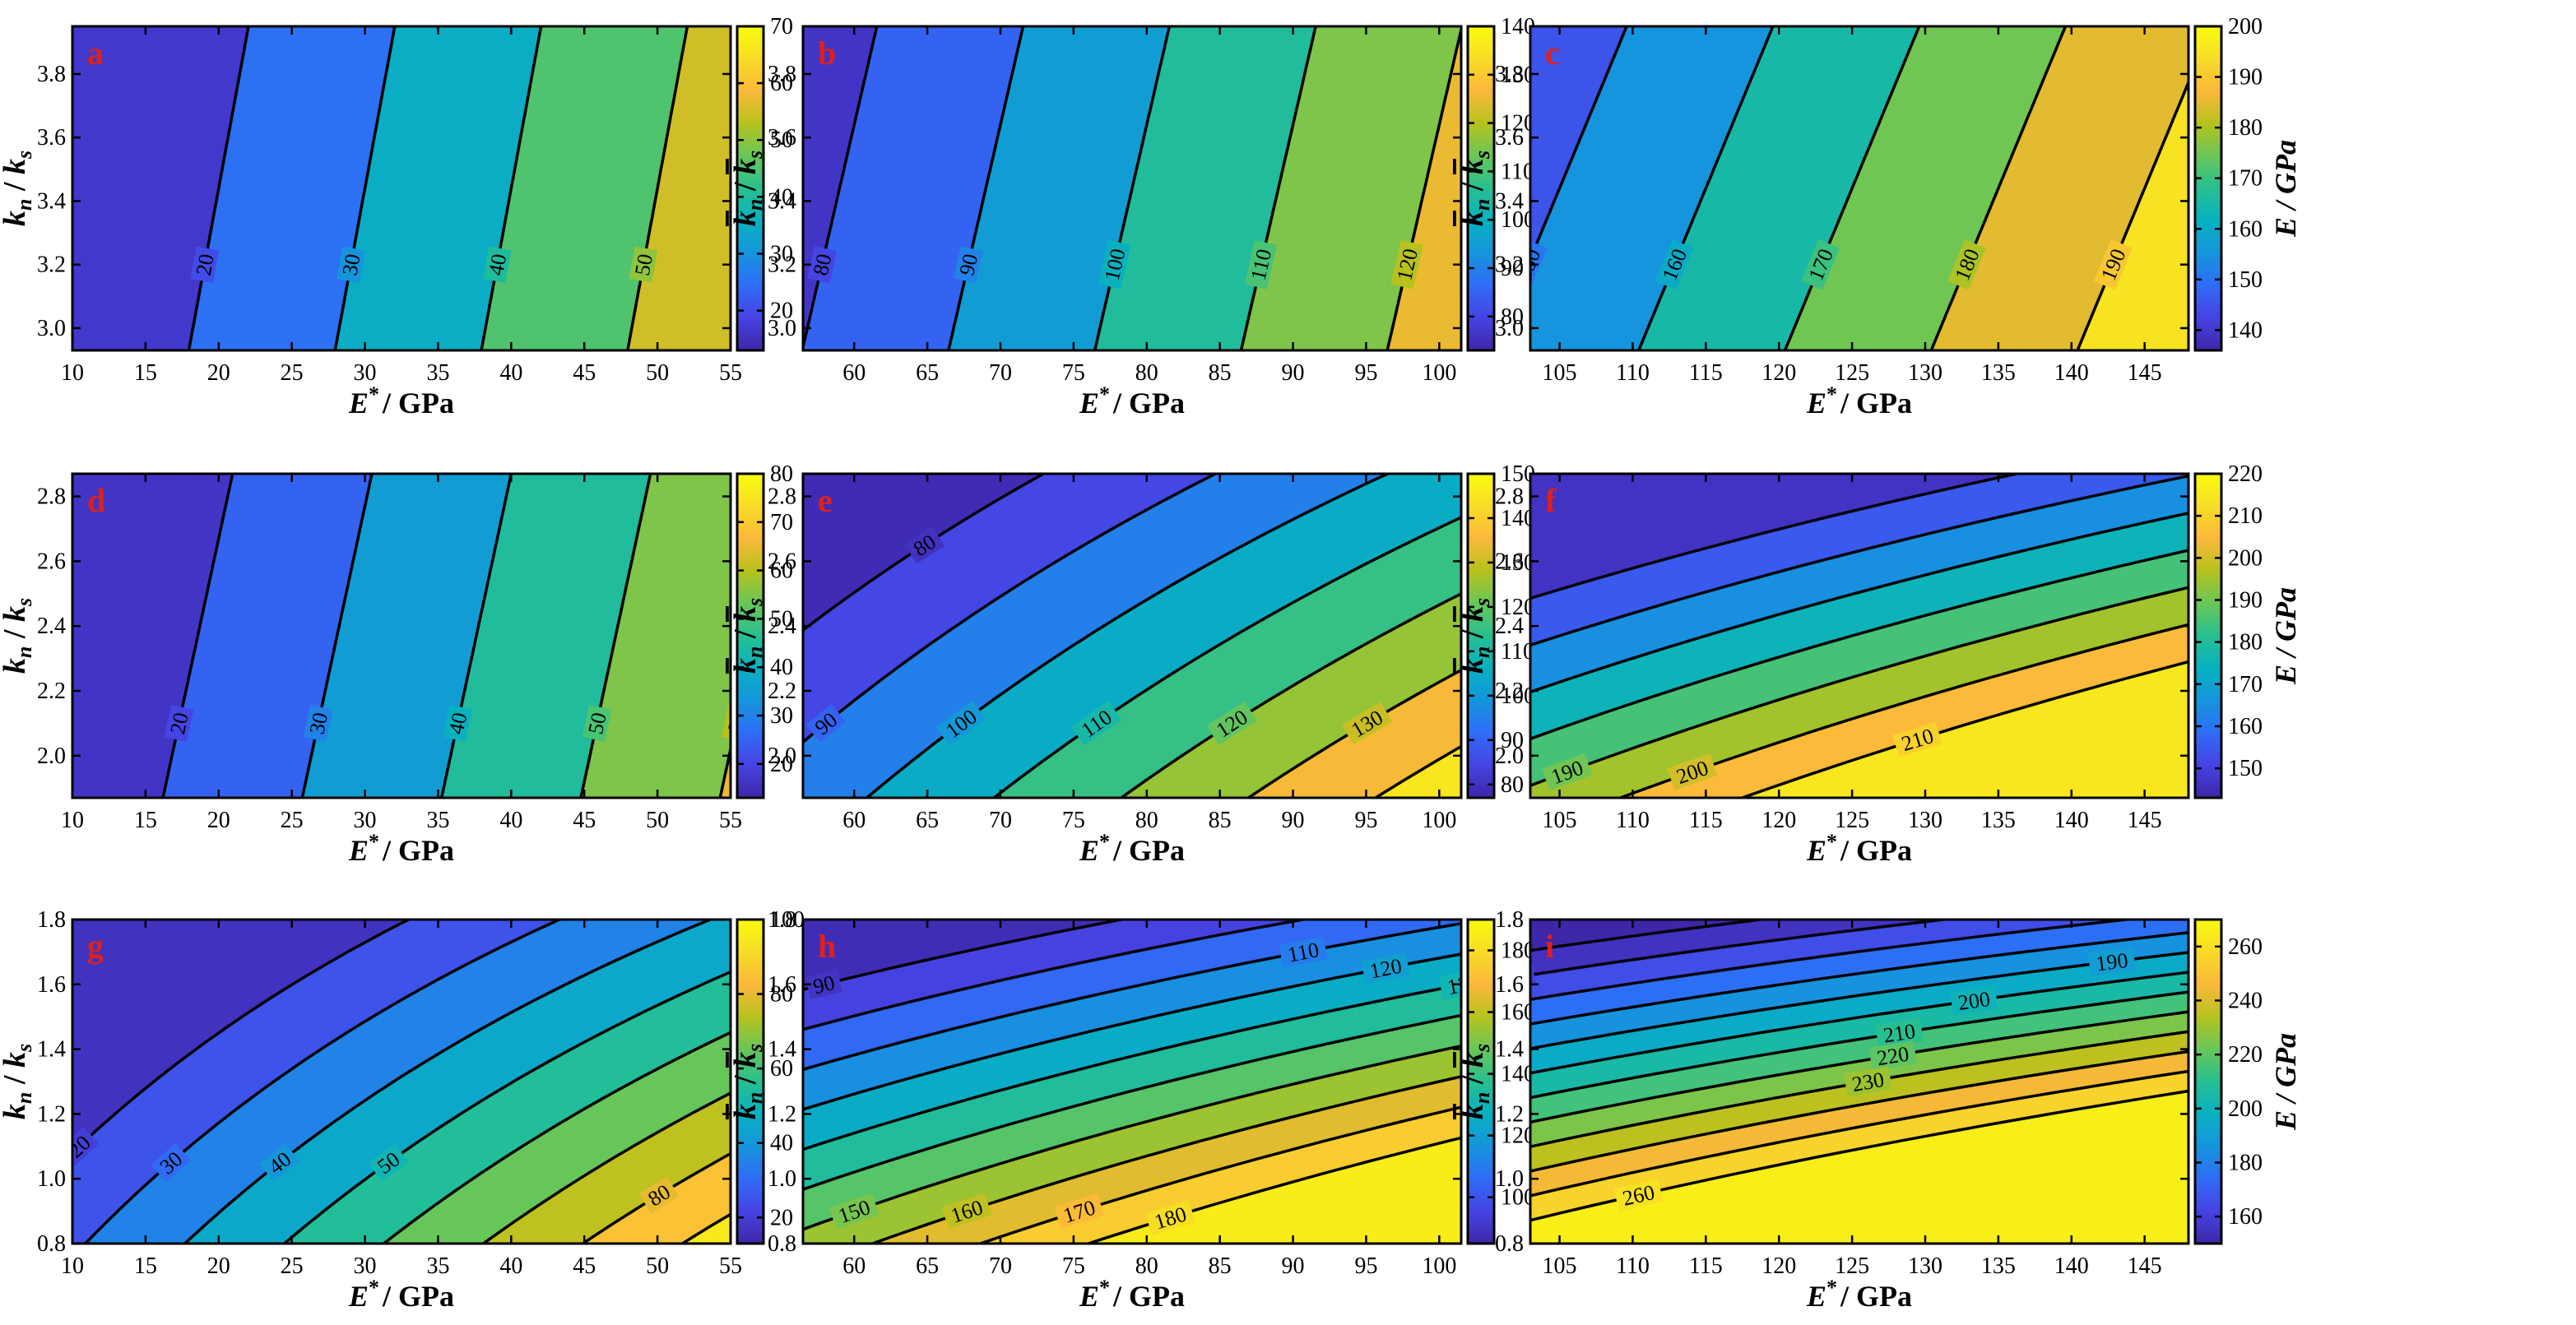 The image size is (2576, 1325). I want to click on x-tick-label: 20, so click(218, 373).